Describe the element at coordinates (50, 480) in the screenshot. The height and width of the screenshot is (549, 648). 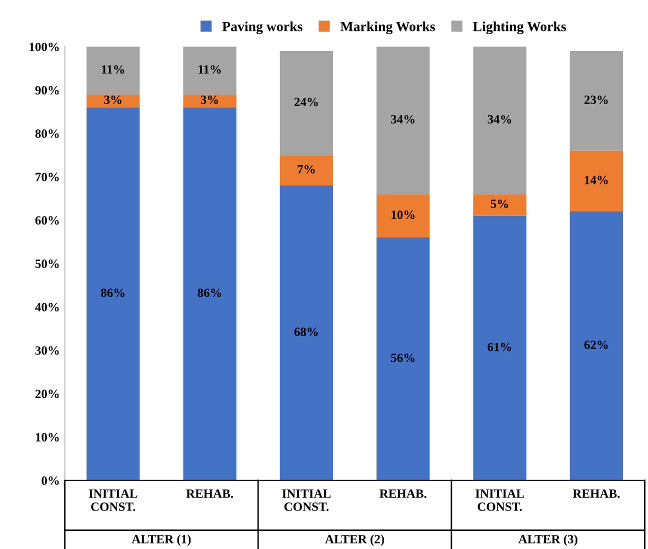
I see `y-tick-label: 0%` at that location.